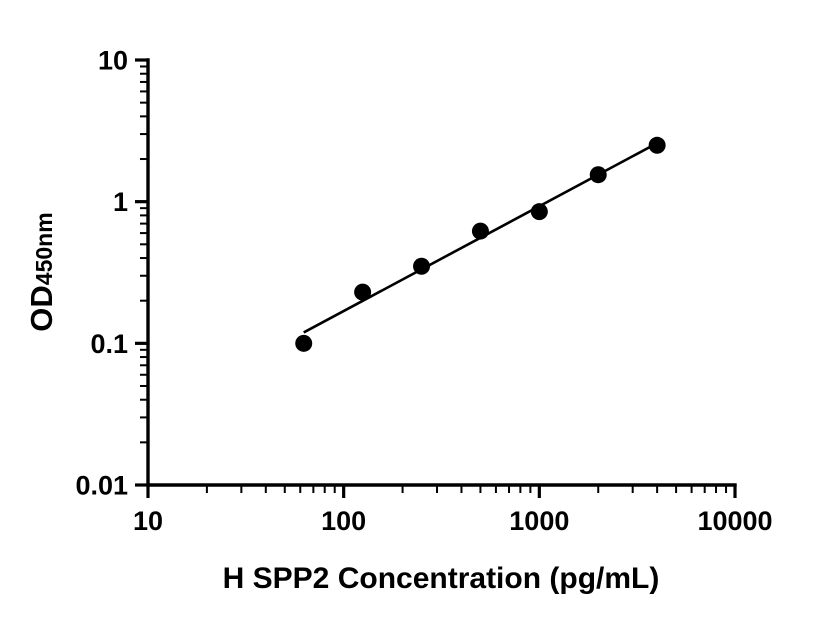 This screenshot has width=816, height=640. I want to click on y-axis-title-group: OD450nm, so click(41, 271).